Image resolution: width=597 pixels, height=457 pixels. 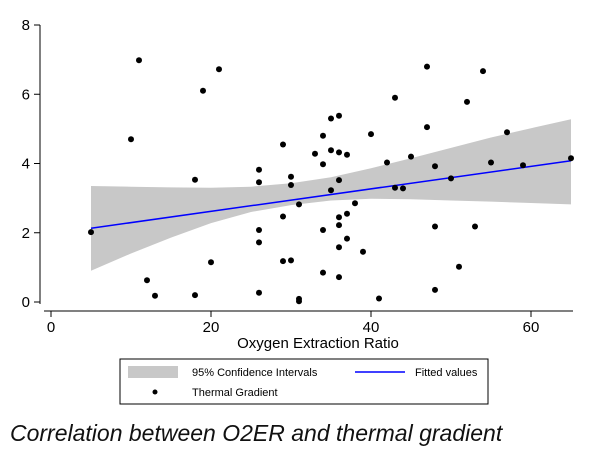 I want to click on x-axis-title: Oxygen Extraction Ratio, so click(x=318, y=343).